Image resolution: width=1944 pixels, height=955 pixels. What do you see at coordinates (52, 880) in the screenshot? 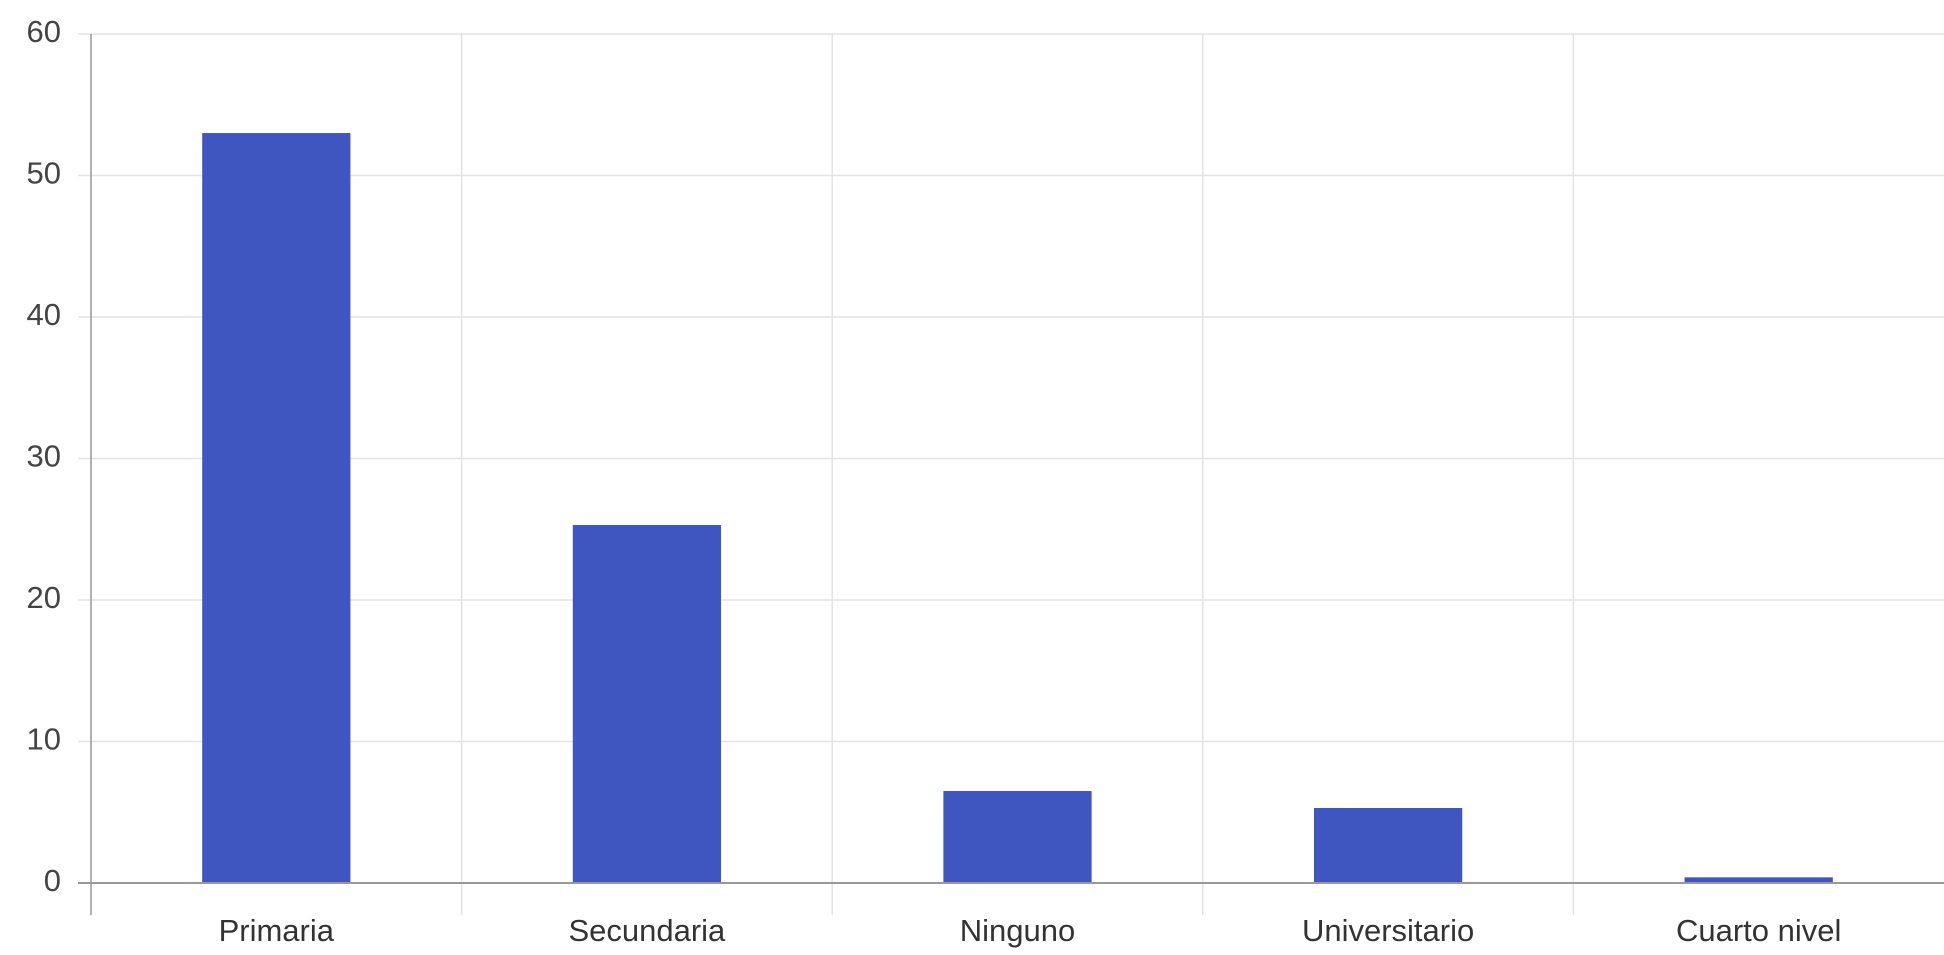
I see `y-tick-label: 0` at bounding box center [52, 880].